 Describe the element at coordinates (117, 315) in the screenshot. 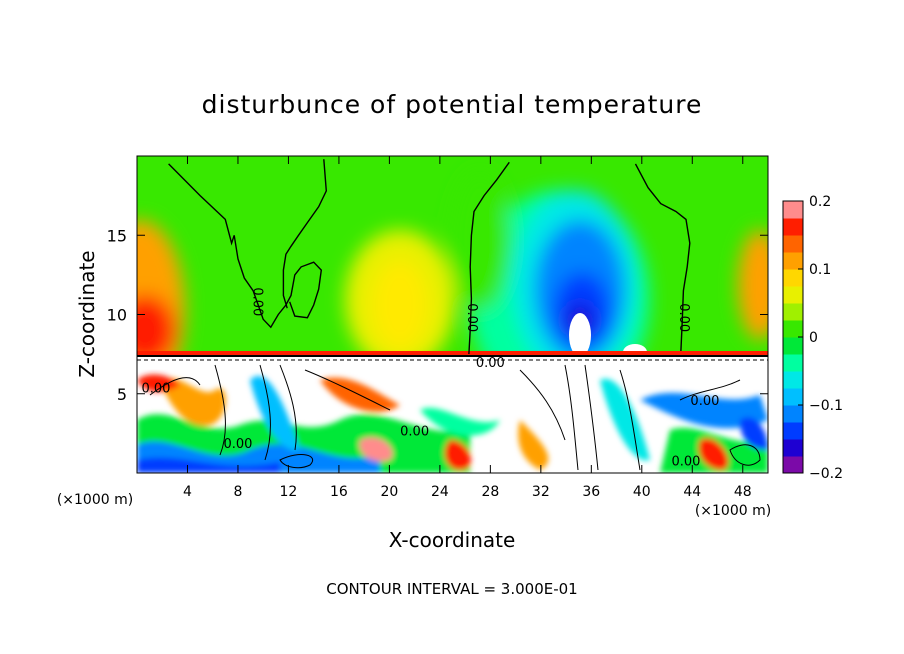

I see `y-tick-label: 10` at that location.